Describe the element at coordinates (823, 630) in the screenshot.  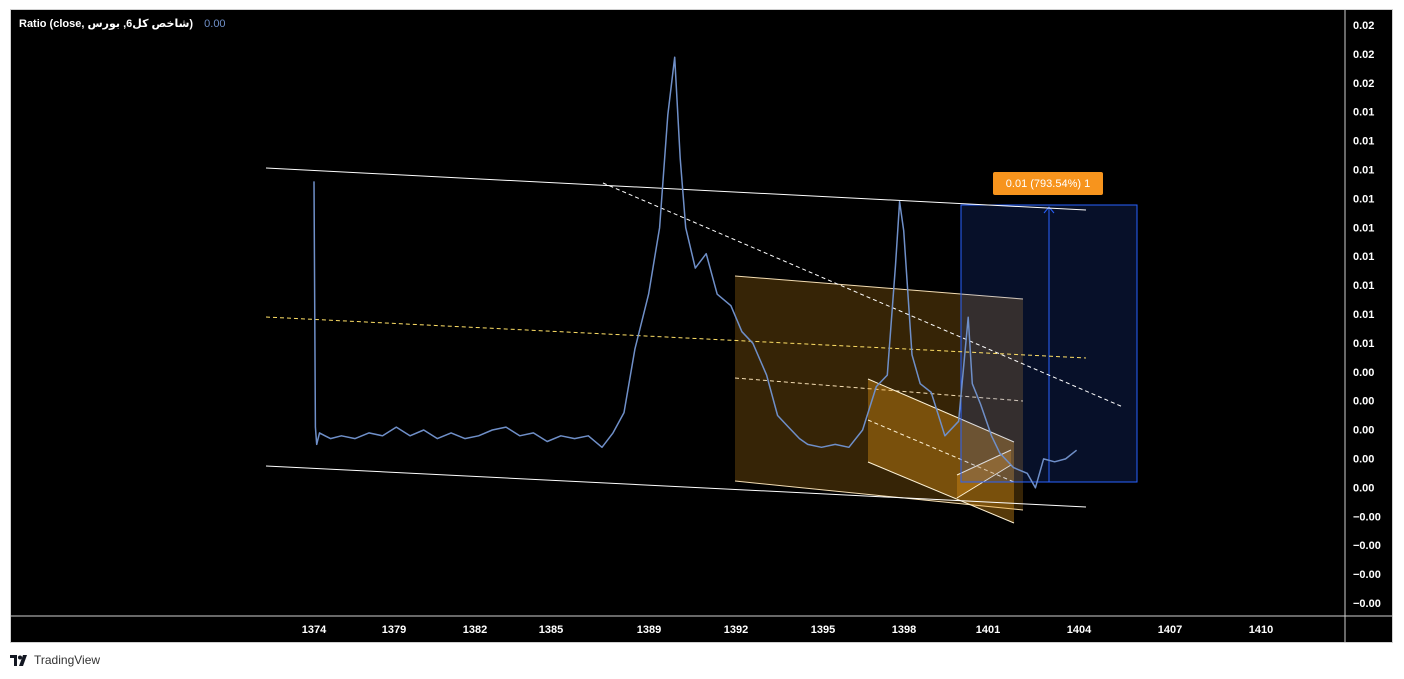
I see `x-tick-label: 1395` at that location.